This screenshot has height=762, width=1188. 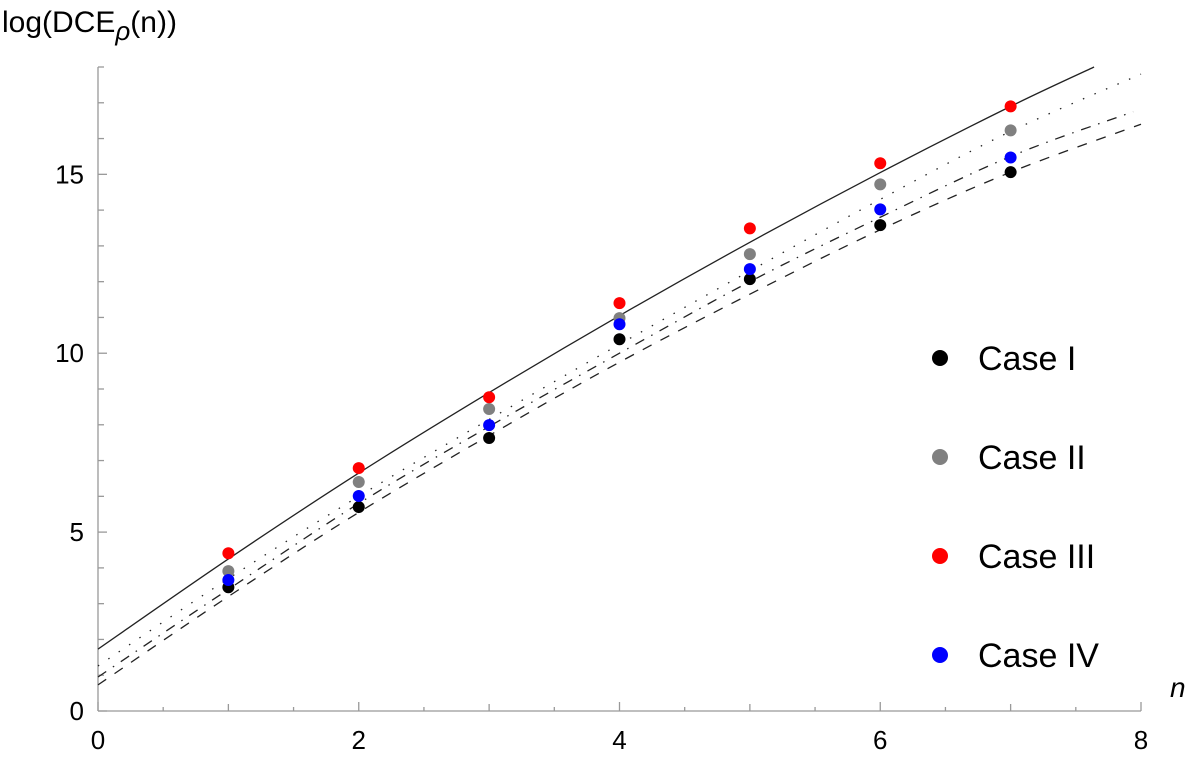 I want to click on x-tick-label: 8, so click(x=1141, y=740).